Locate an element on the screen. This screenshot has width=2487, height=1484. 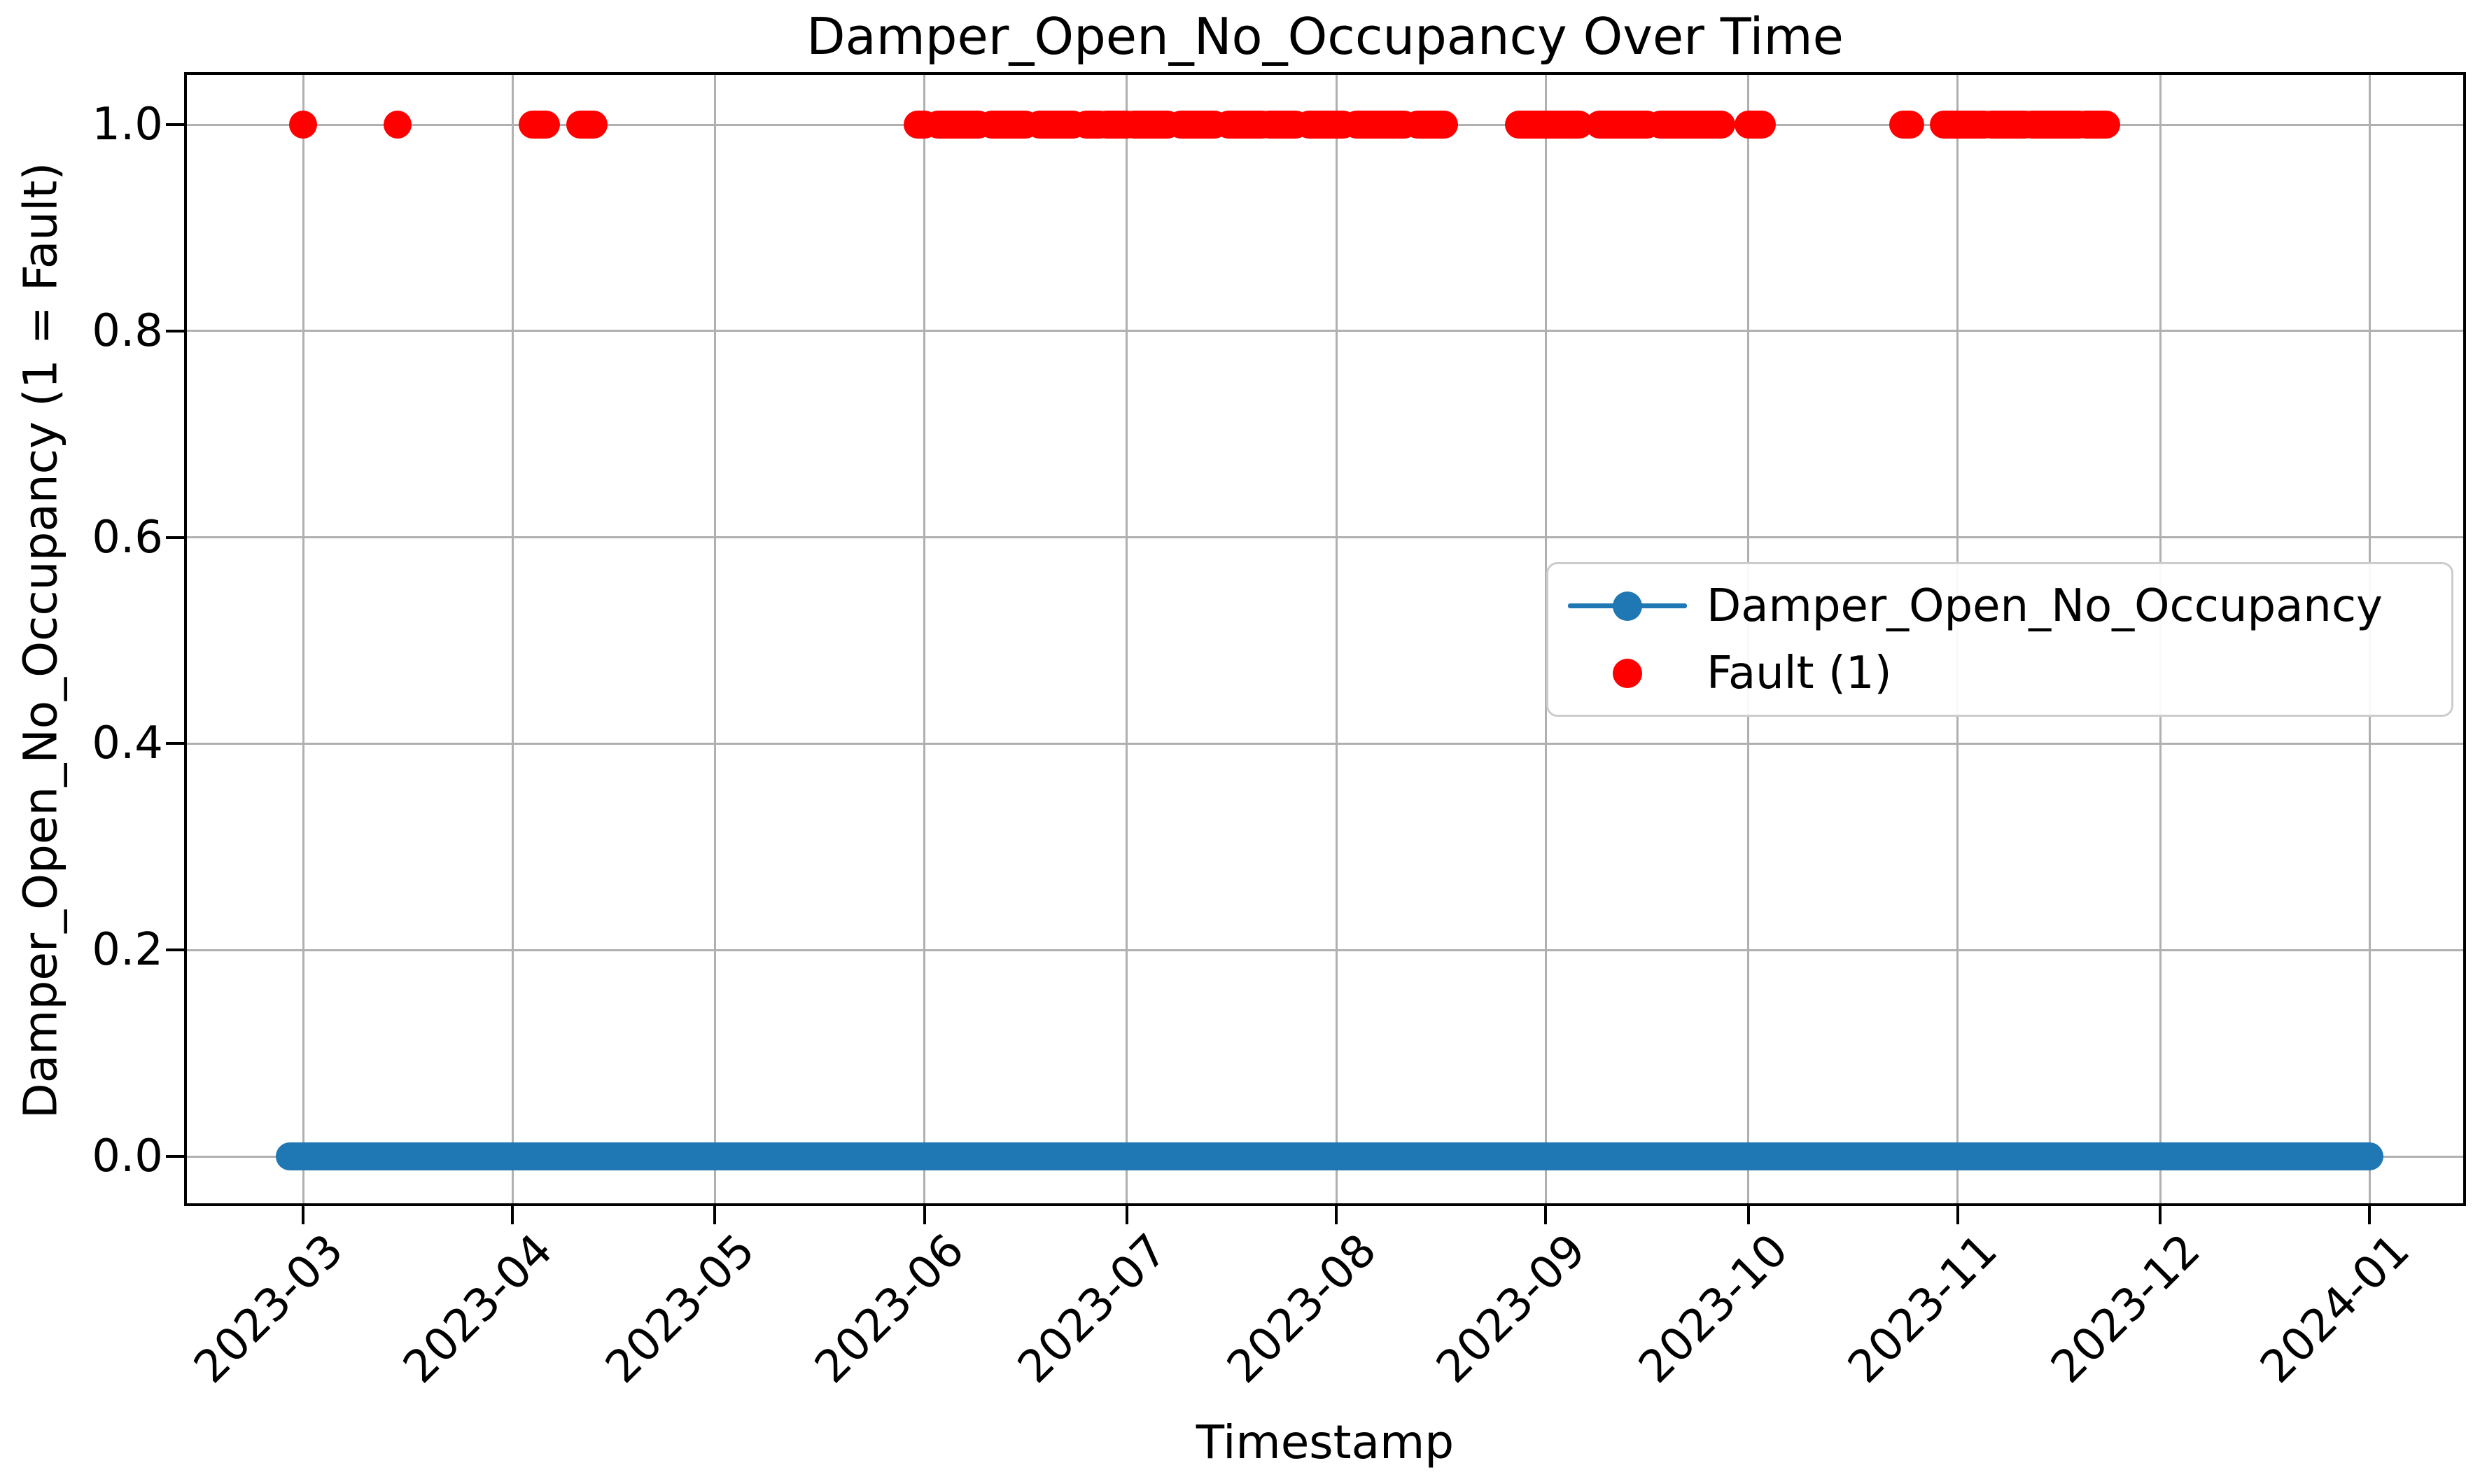
y-tick-label: 0.6 is located at coordinates (127, 537).